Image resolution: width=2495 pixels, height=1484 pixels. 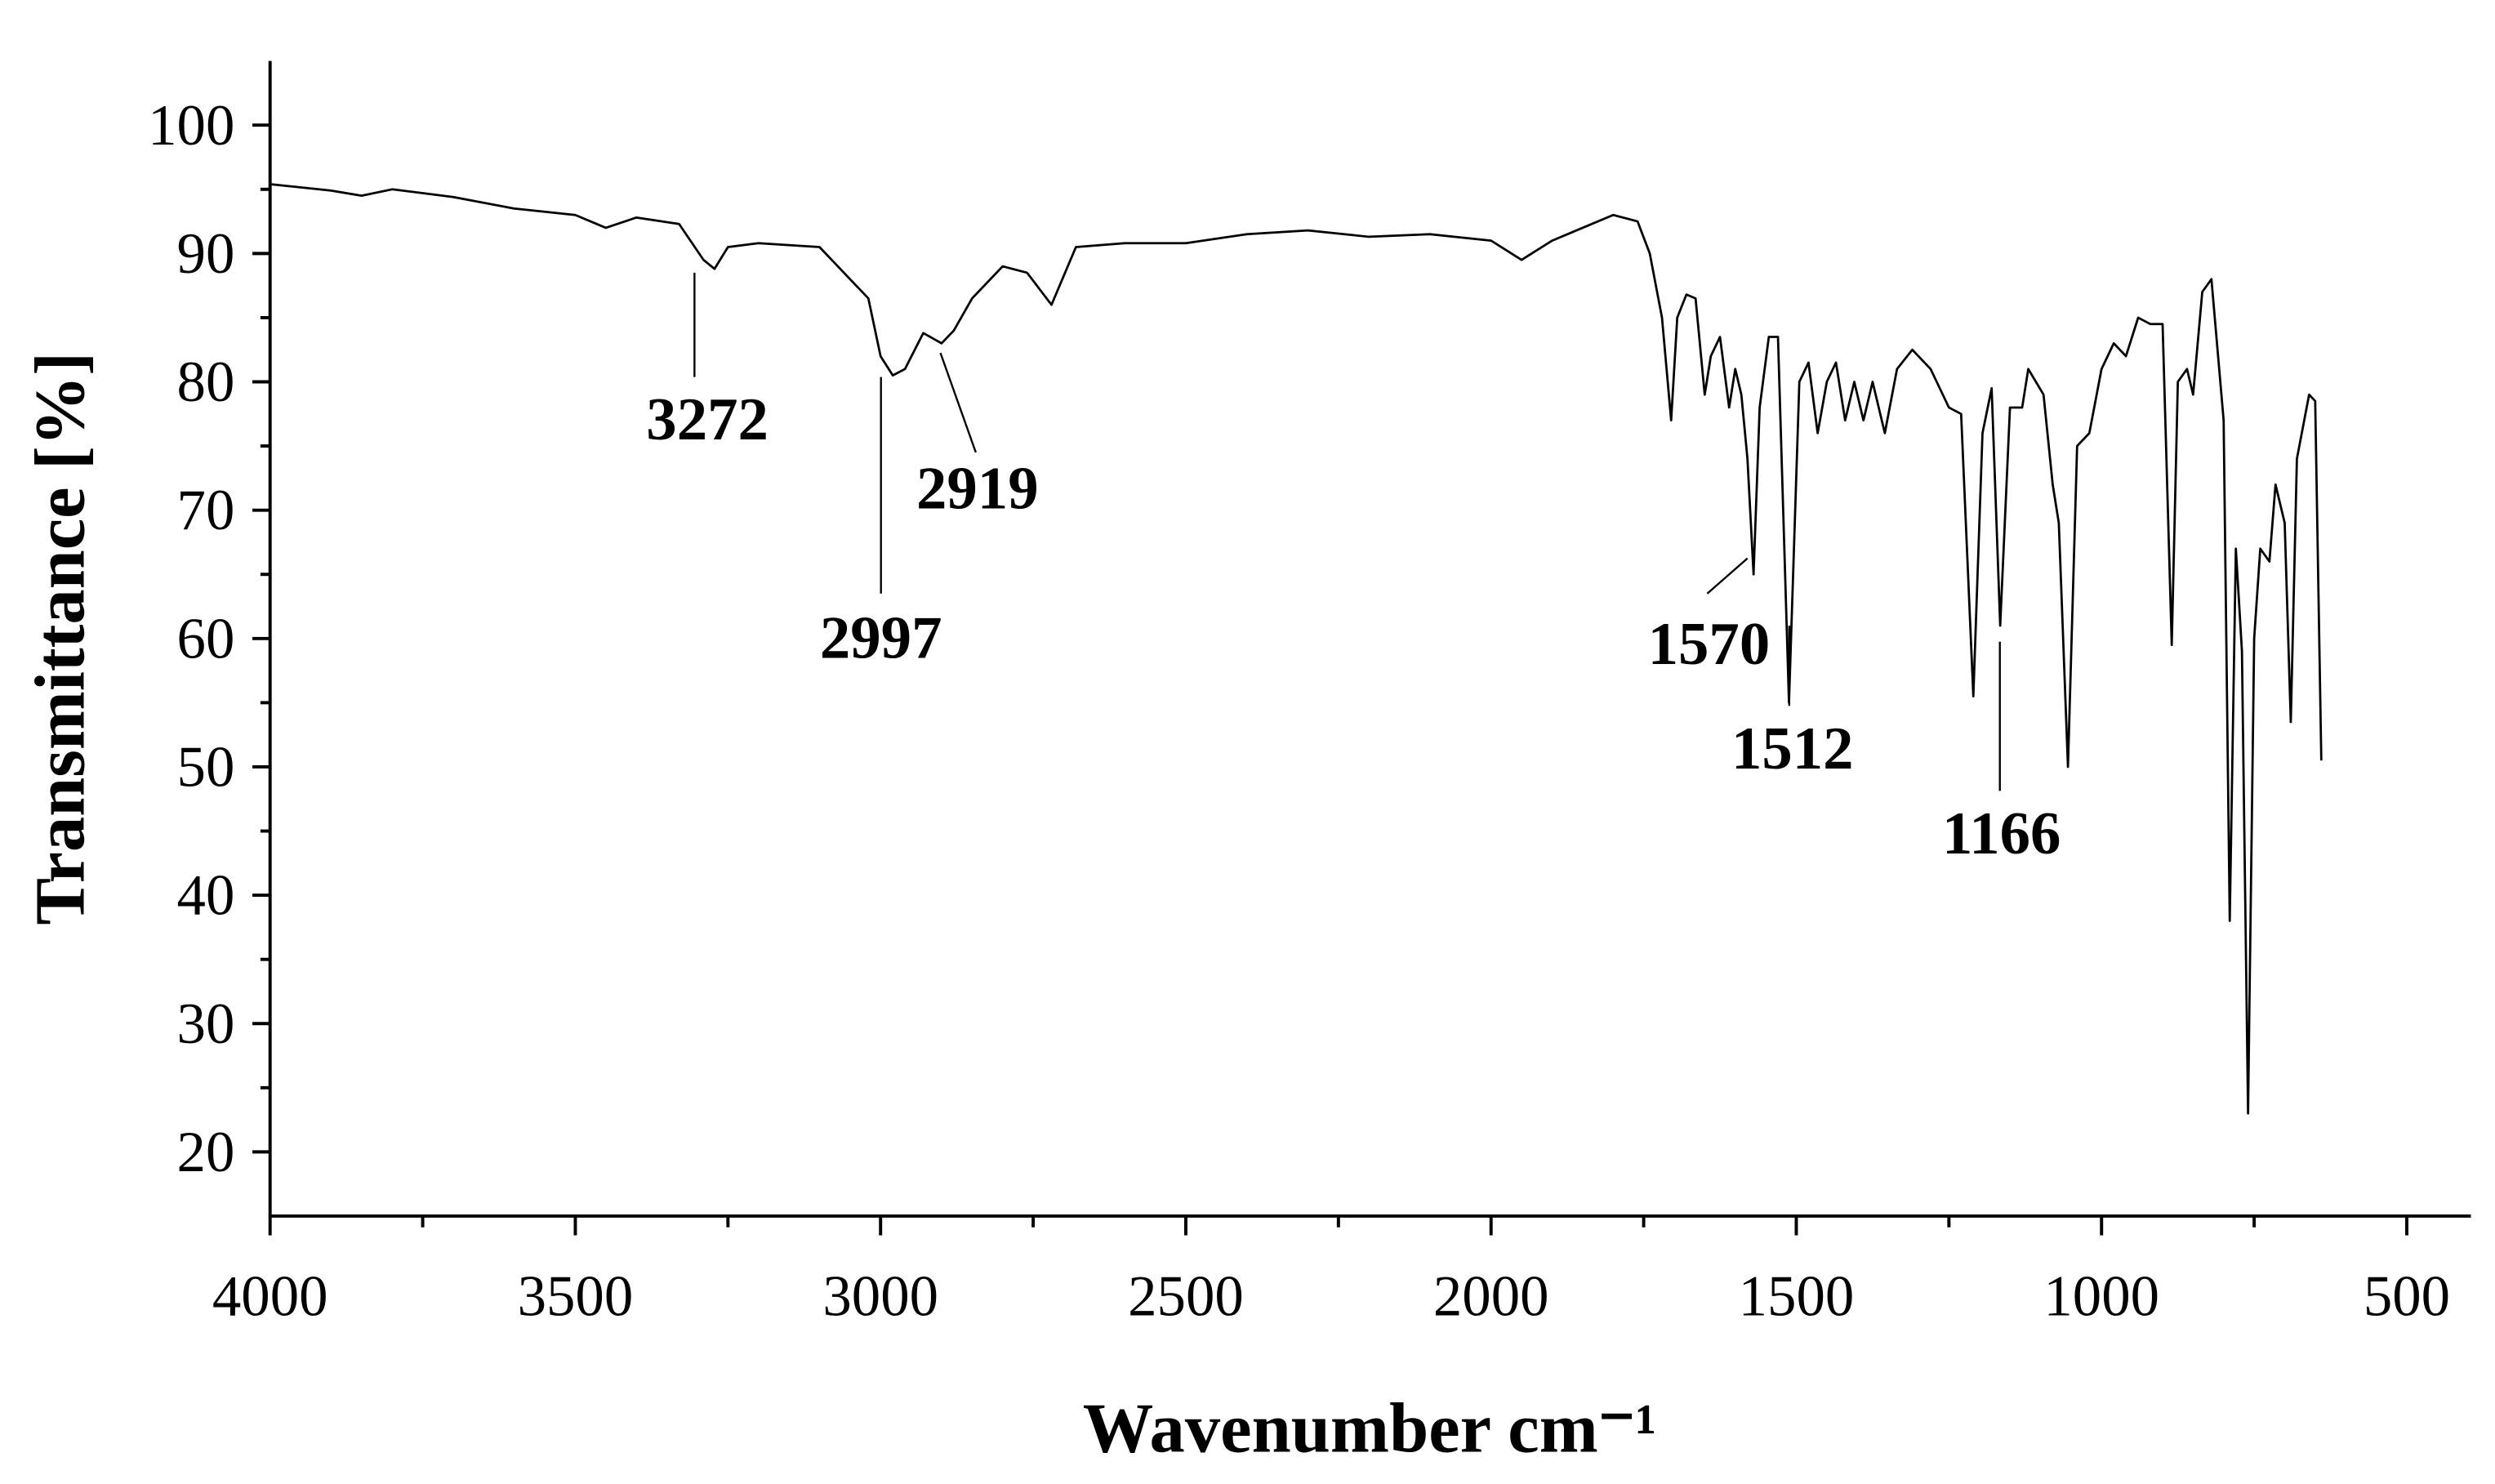 I want to click on x-tick-label: 500, so click(x=2407, y=1297).